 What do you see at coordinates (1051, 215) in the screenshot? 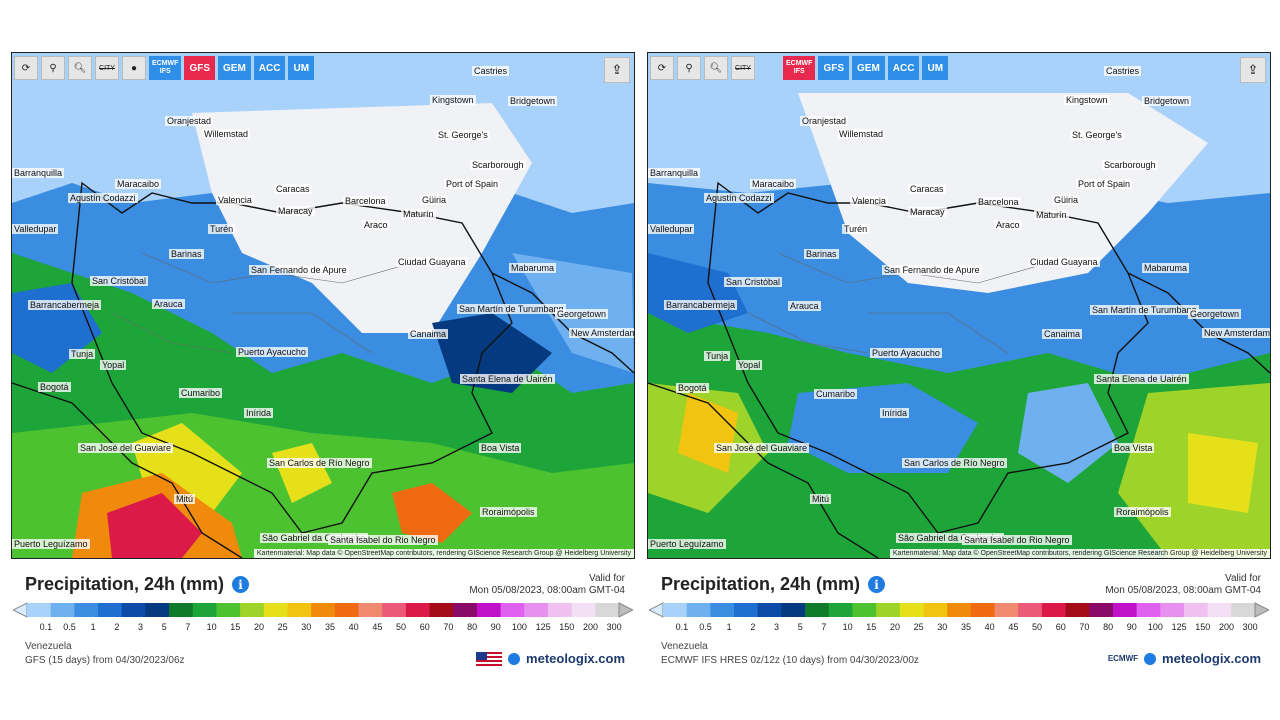
I see `city-label: Maturín` at bounding box center [1051, 215].